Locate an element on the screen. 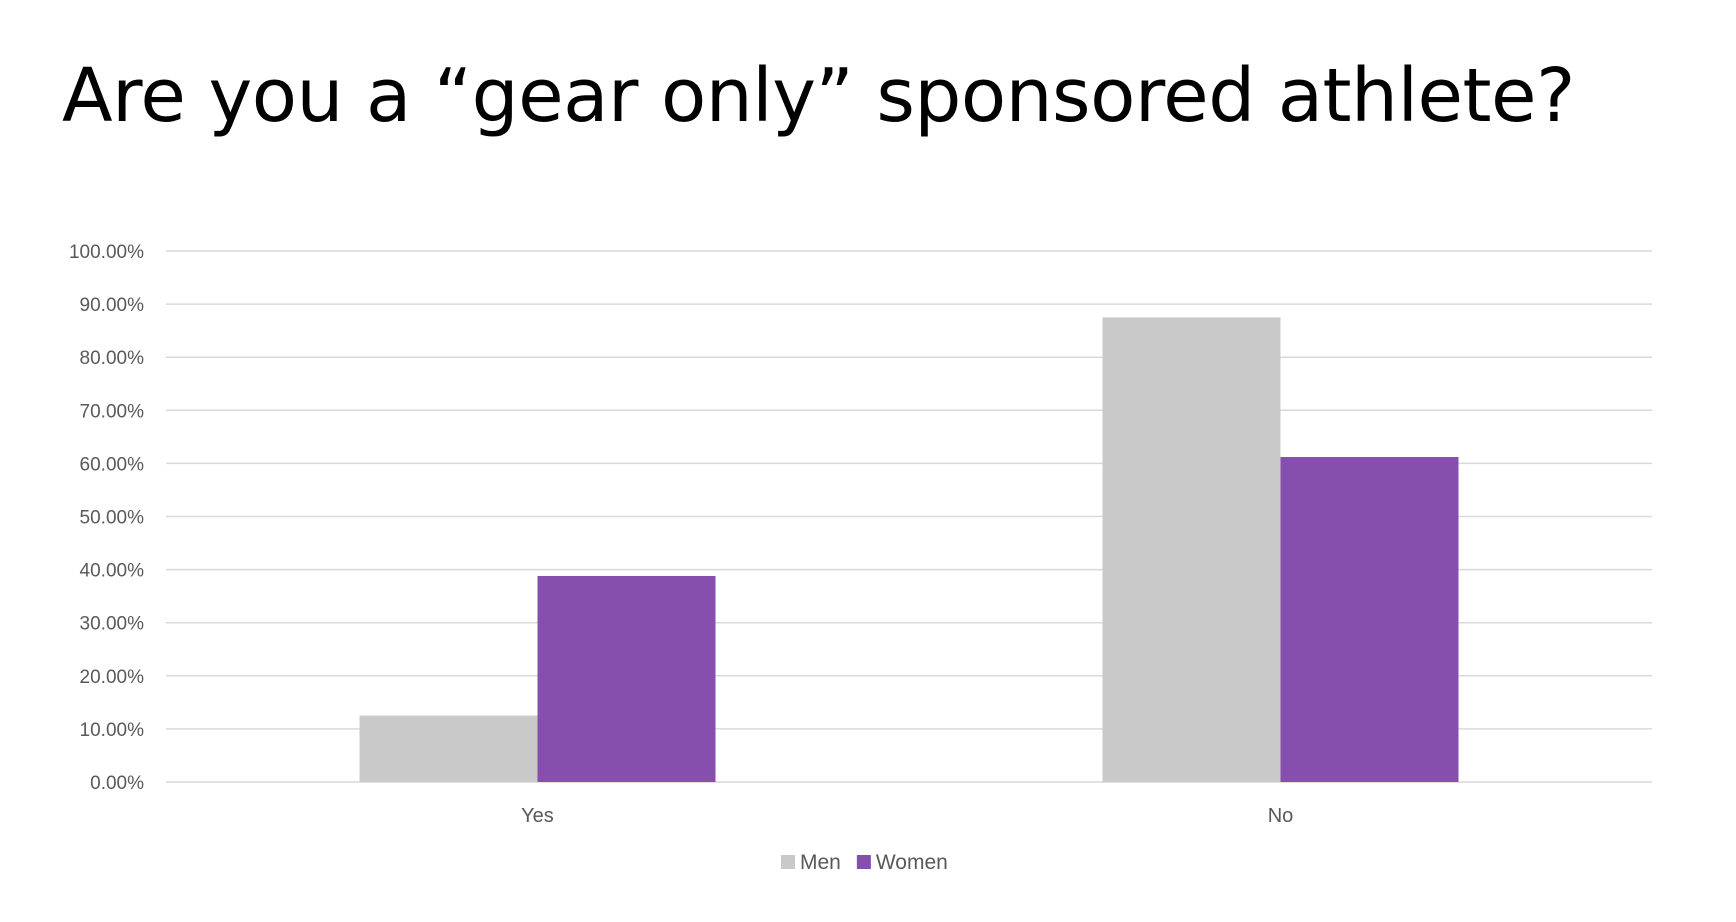 Image resolution: width=1736 pixels, height=922 pixels. y-tick-label: 80.00% is located at coordinates (112, 358).